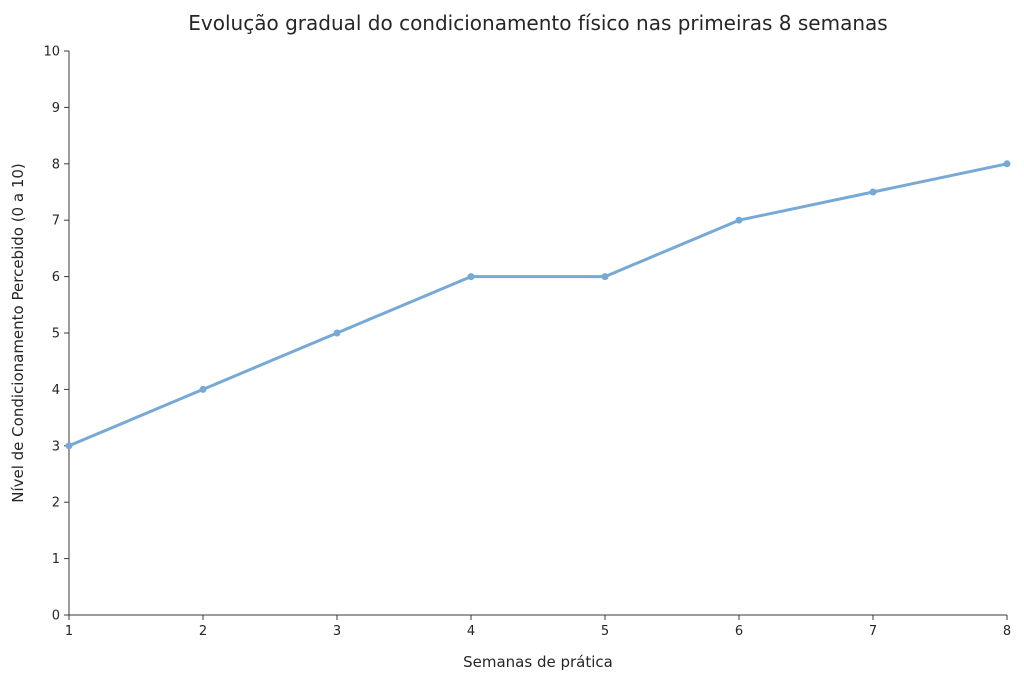  Describe the element at coordinates (538, 662) in the screenshot. I see `x-axis-label: Semanas de prática` at that location.